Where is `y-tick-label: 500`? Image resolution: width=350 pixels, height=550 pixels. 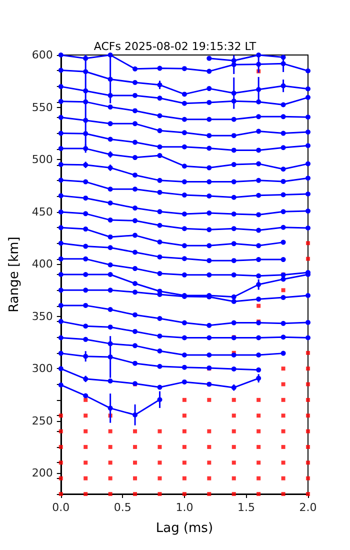
y-tick-label: 500 is located at coordinates (42, 159).